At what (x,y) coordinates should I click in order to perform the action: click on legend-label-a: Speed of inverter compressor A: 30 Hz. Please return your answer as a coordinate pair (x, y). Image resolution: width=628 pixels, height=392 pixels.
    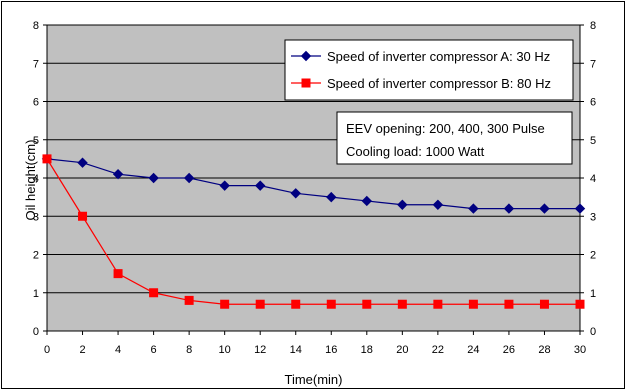
    Looking at the image, I should click on (438, 56).